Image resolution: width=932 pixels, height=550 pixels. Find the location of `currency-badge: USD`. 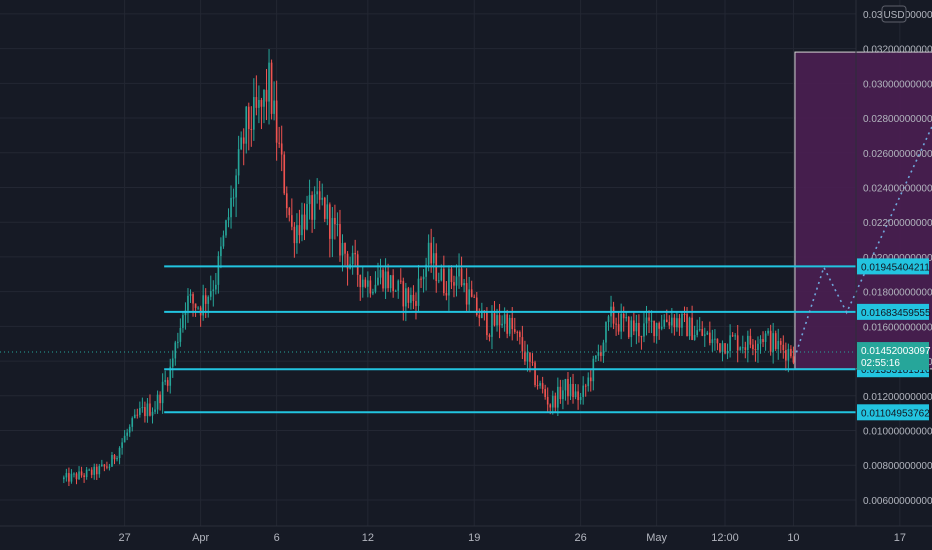

currency-badge: USD is located at coordinates (894, 14).